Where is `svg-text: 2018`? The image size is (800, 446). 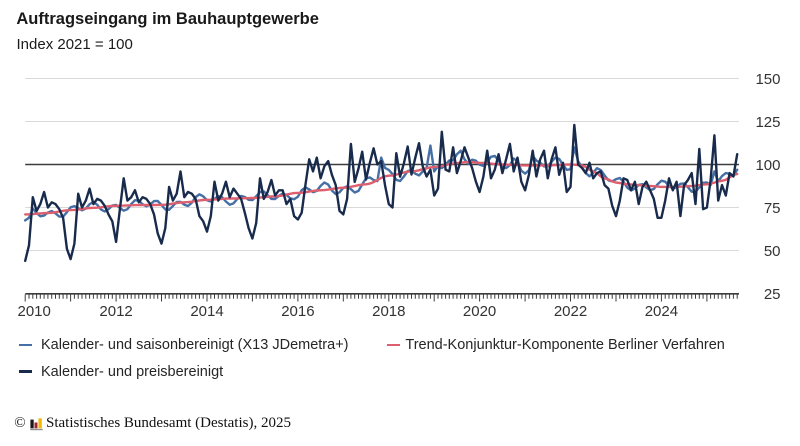 svg-text: 2018 is located at coordinates (388, 311).